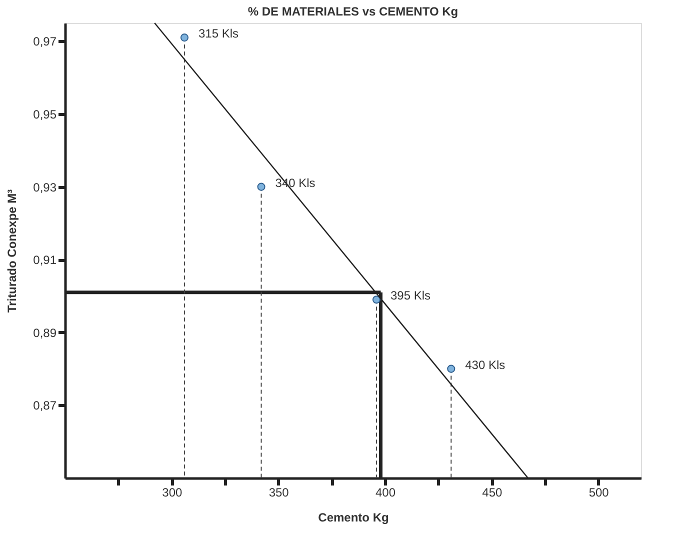 The width and height of the screenshot is (676, 552). I want to click on x-tick-label: 400, so click(385, 493).